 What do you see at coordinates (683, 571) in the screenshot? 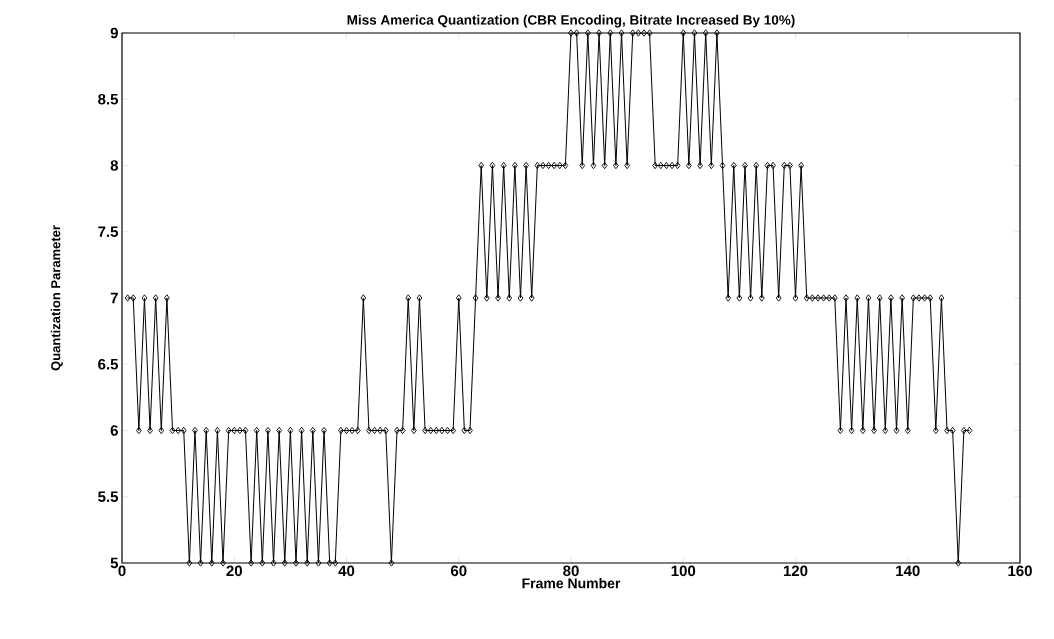
I see `x-tick-label: 100` at bounding box center [683, 571].